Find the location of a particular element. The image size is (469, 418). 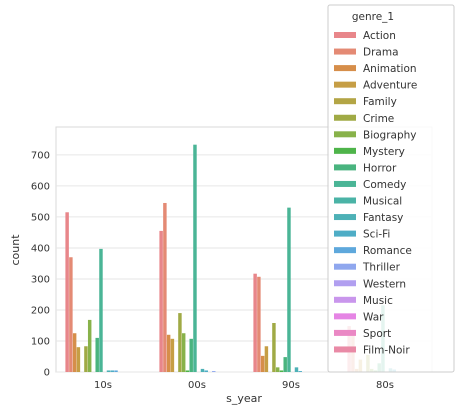

bar-animation-10s is located at coordinates (74, 352).